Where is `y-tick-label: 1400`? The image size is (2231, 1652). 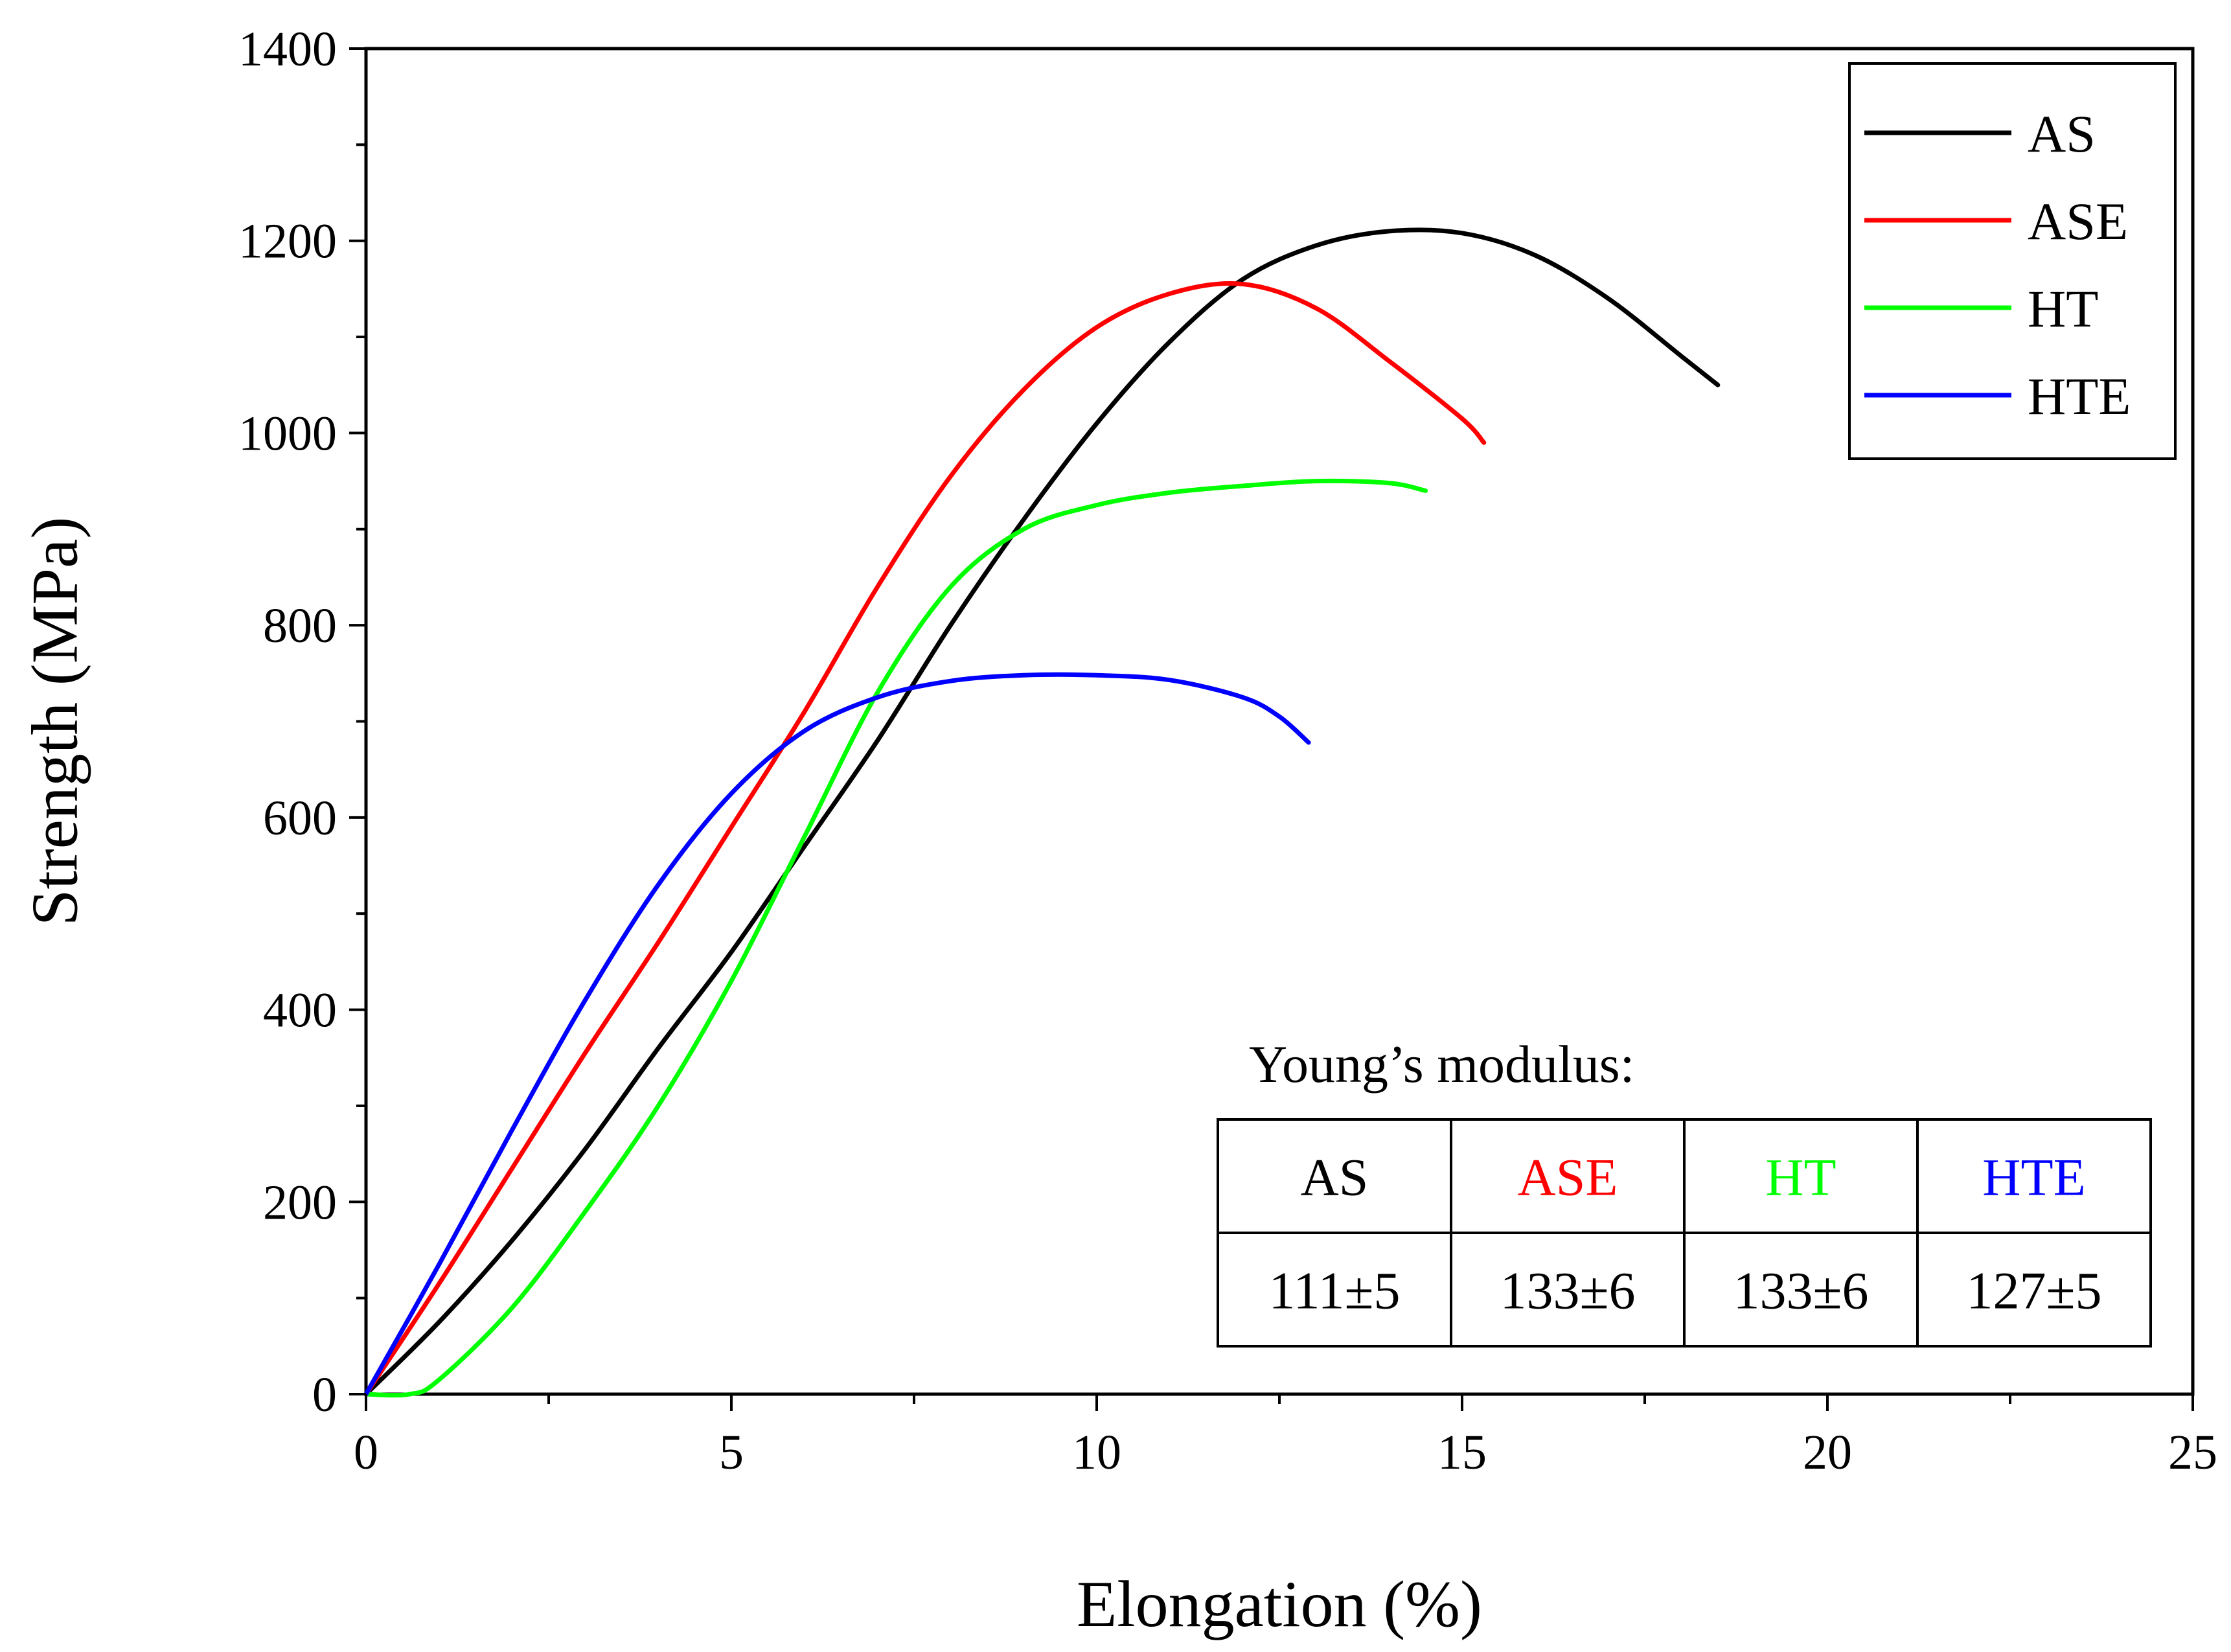
y-tick-label: 1400 is located at coordinates (287, 49).